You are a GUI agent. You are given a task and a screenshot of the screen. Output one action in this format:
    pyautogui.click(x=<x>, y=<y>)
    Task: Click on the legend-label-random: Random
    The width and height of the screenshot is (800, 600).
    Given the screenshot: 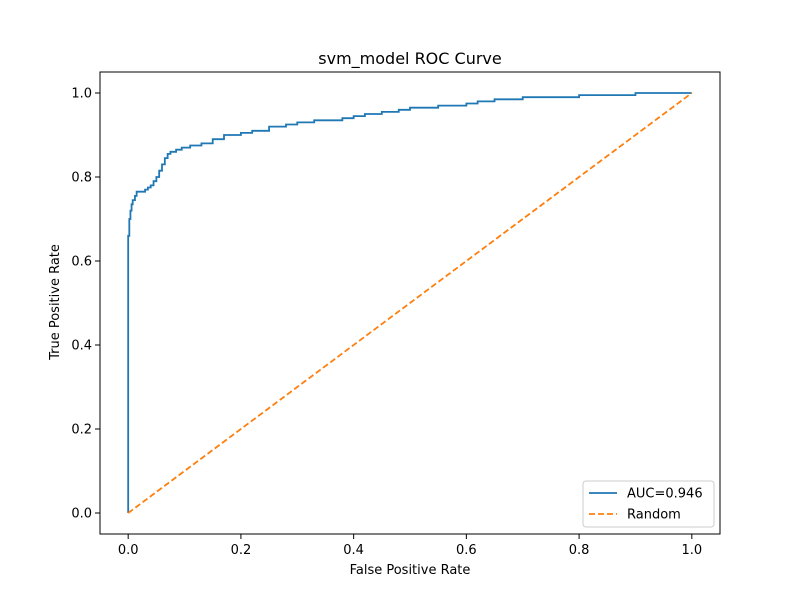 What is the action you would take?
    pyautogui.click(x=654, y=515)
    